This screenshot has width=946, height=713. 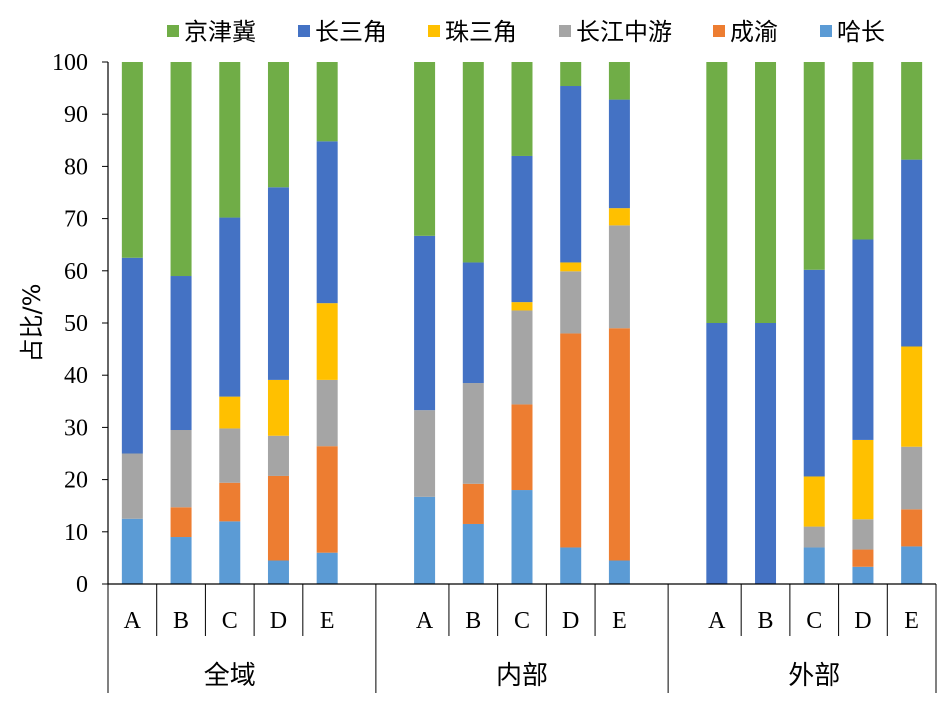 I want to click on y-tick-label: 90, so click(x=76, y=115).